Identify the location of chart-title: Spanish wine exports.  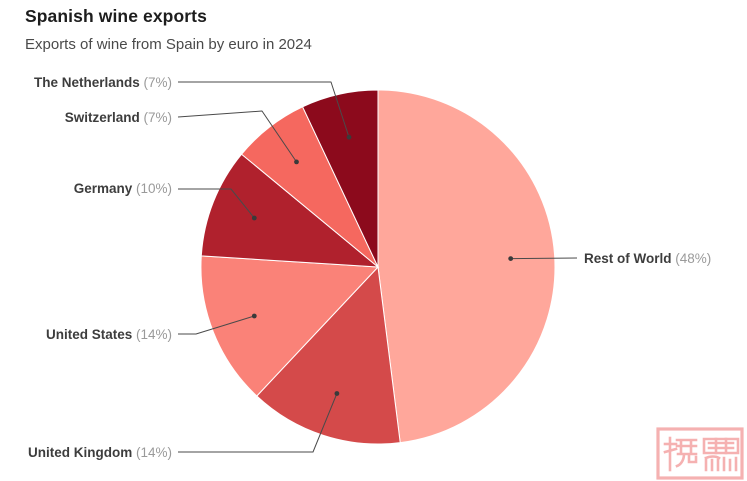
(116, 16).